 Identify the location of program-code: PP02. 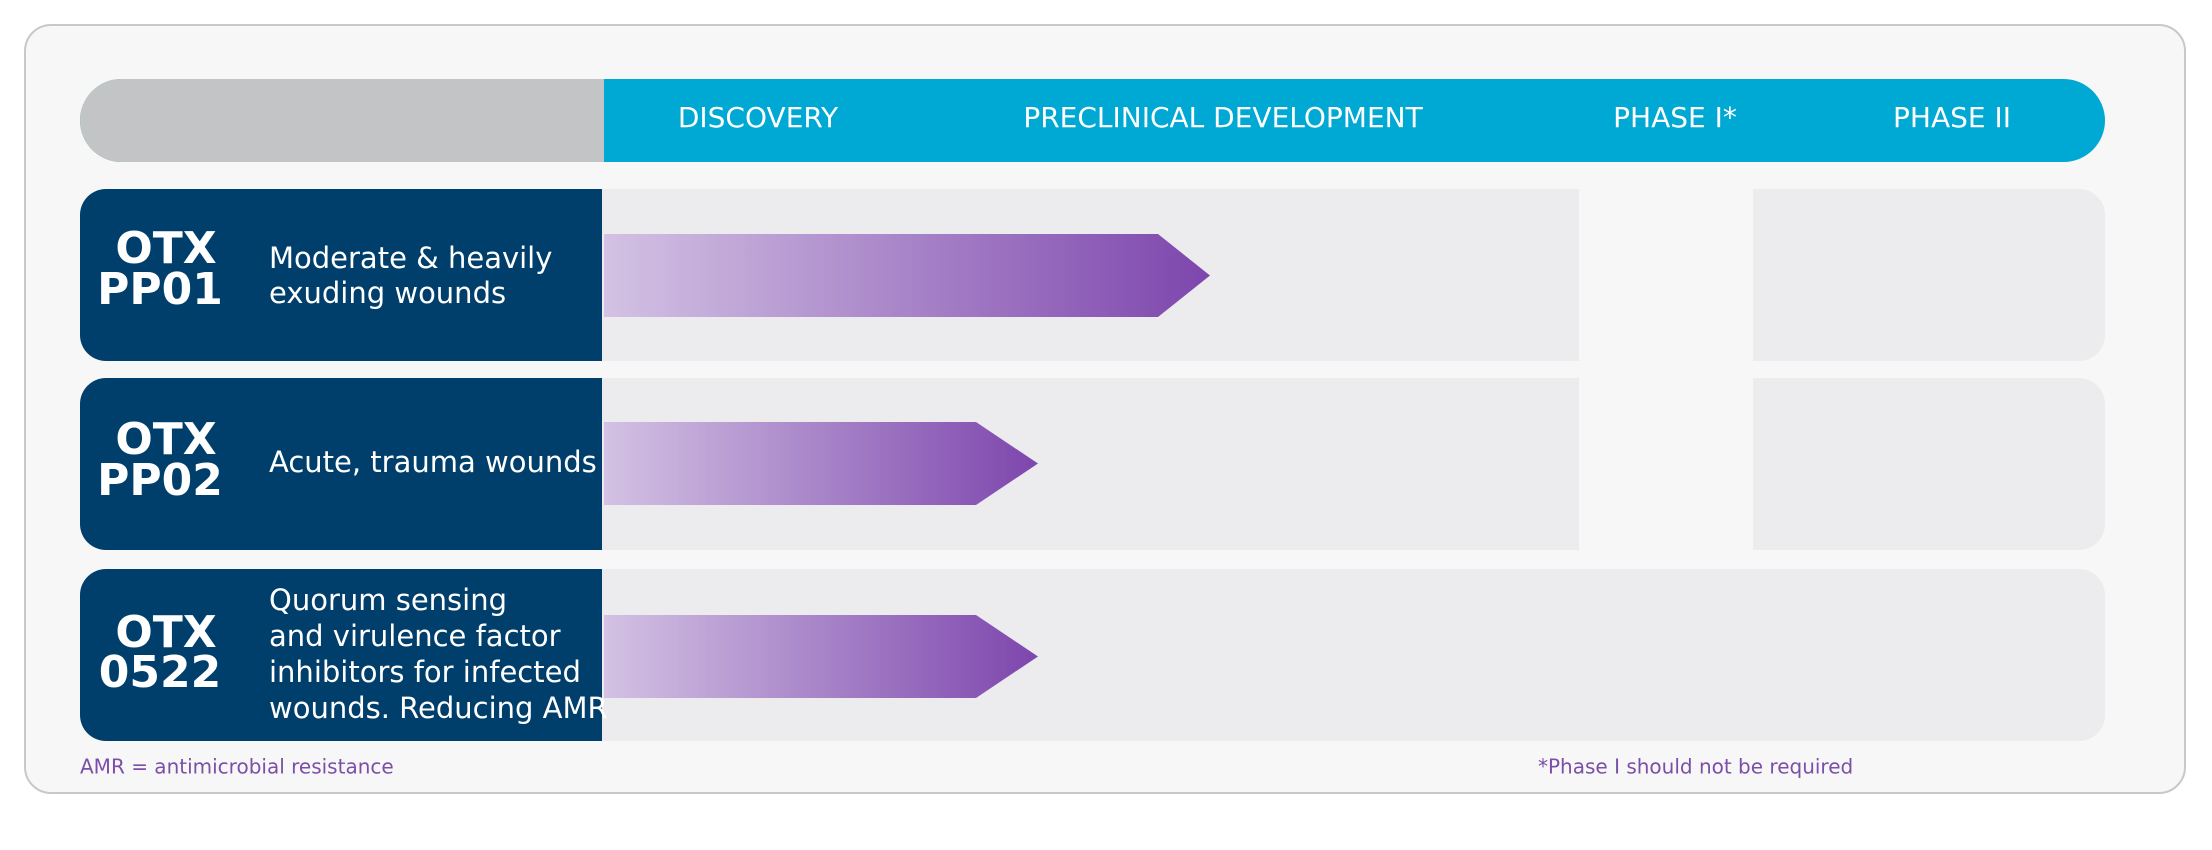
(160, 480).